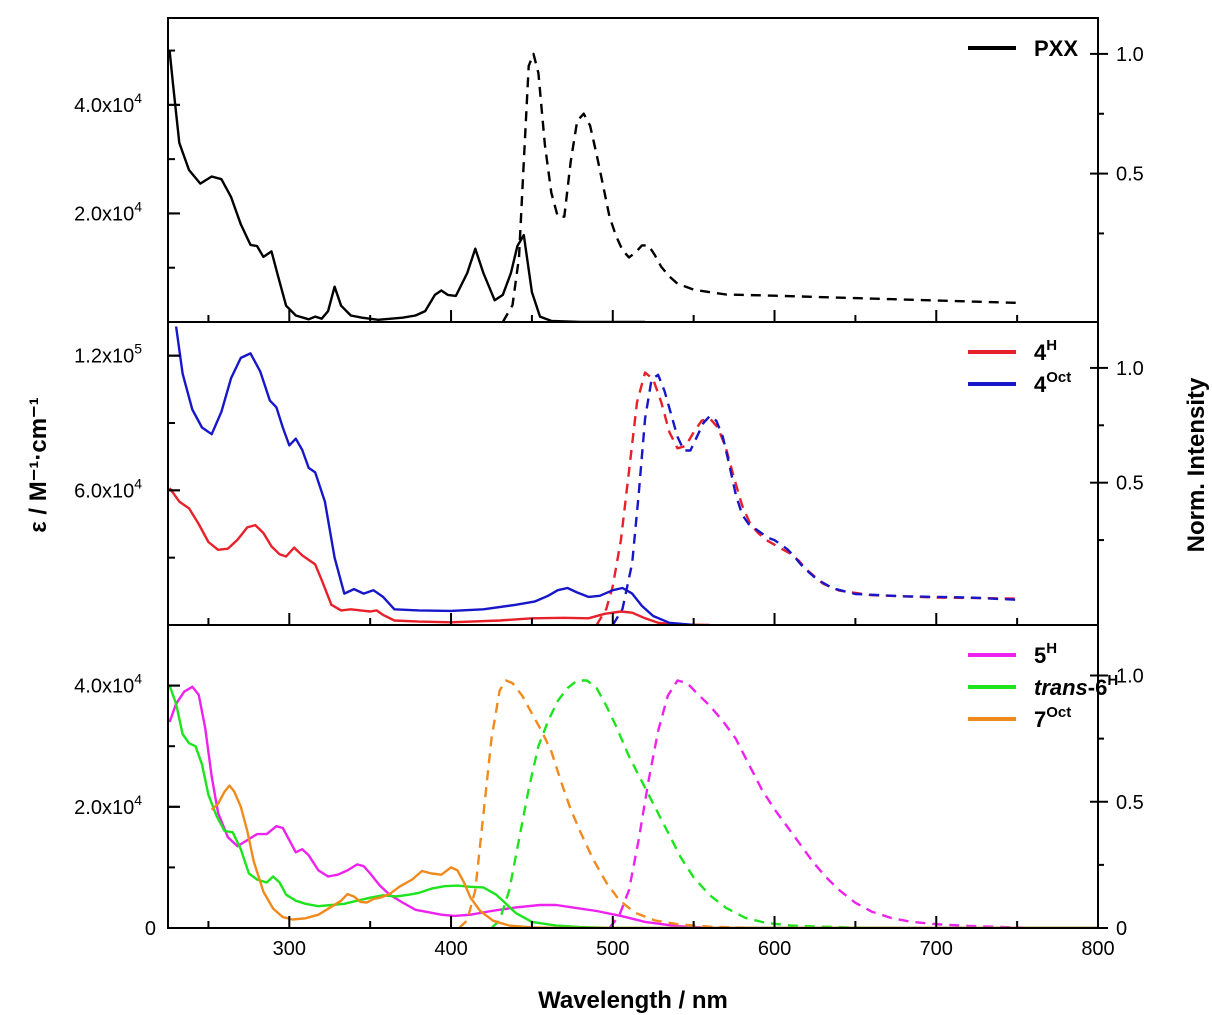 The image size is (1212, 1015). What do you see at coordinates (1196, 464) in the screenshot?
I see `right-y-axis-title: Norm. Intensity` at bounding box center [1196, 464].